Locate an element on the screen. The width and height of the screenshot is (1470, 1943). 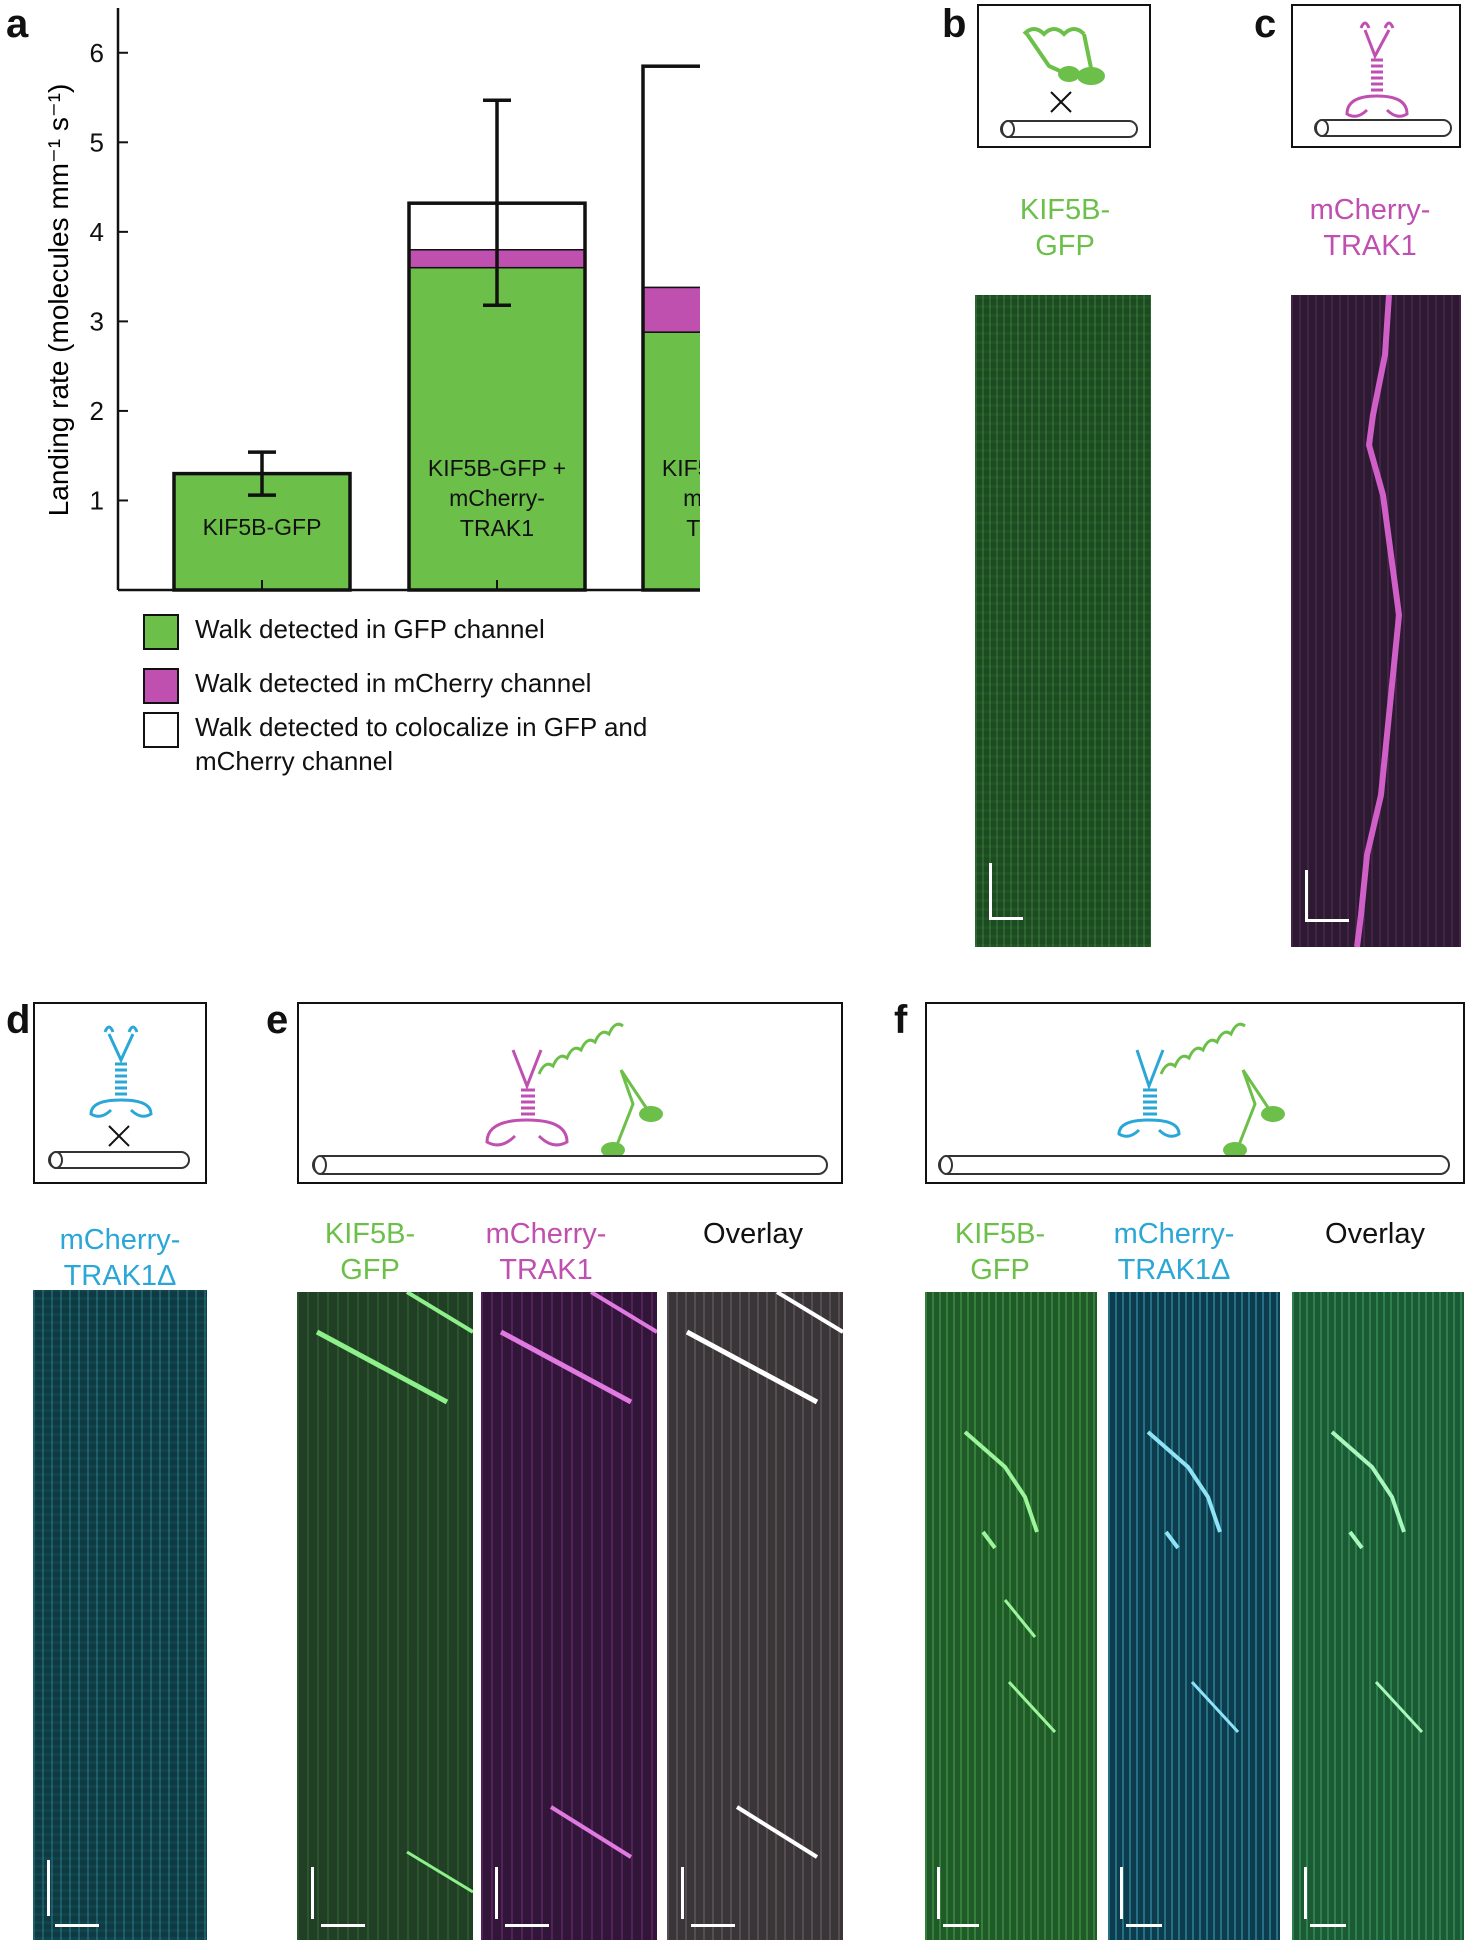
kymograph-e-overlay is located at coordinates (755, 1616).